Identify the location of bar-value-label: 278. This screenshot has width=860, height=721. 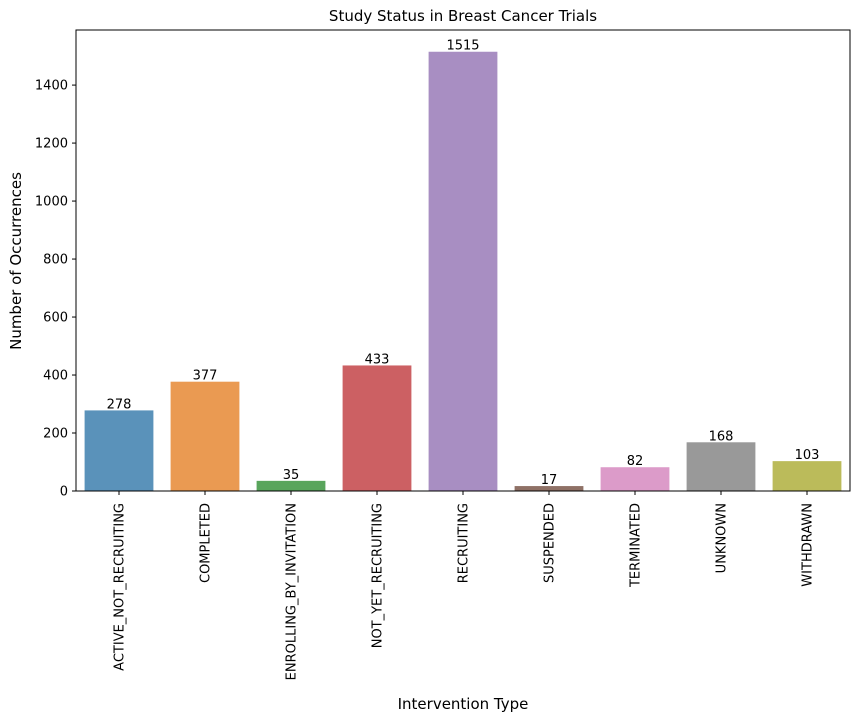
(119, 404).